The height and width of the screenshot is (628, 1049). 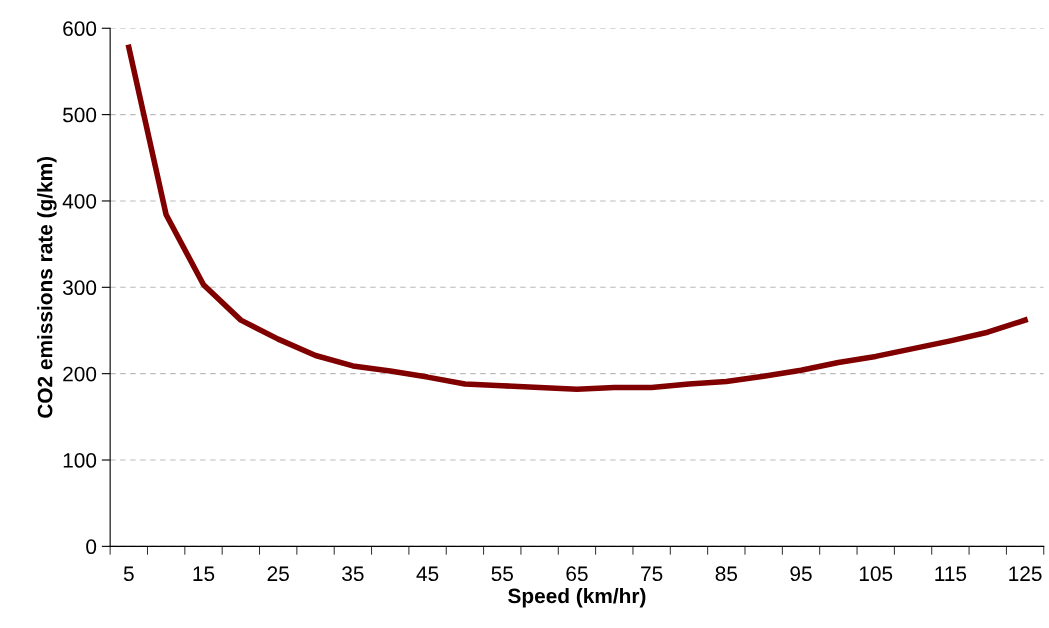 I want to click on x-tick-label: 35, so click(x=353, y=574).